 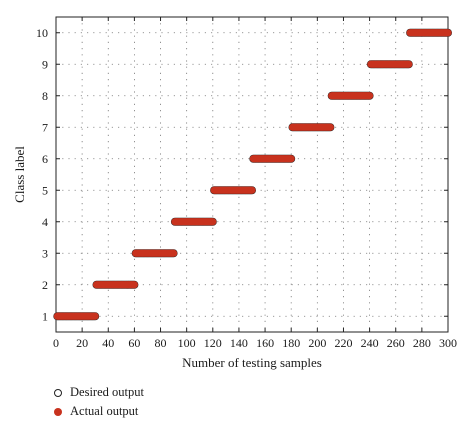 What do you see at coordinates (56, 343) in the screenshot?
I see `x-tick-label: 0` at bounding box center [56, 343].